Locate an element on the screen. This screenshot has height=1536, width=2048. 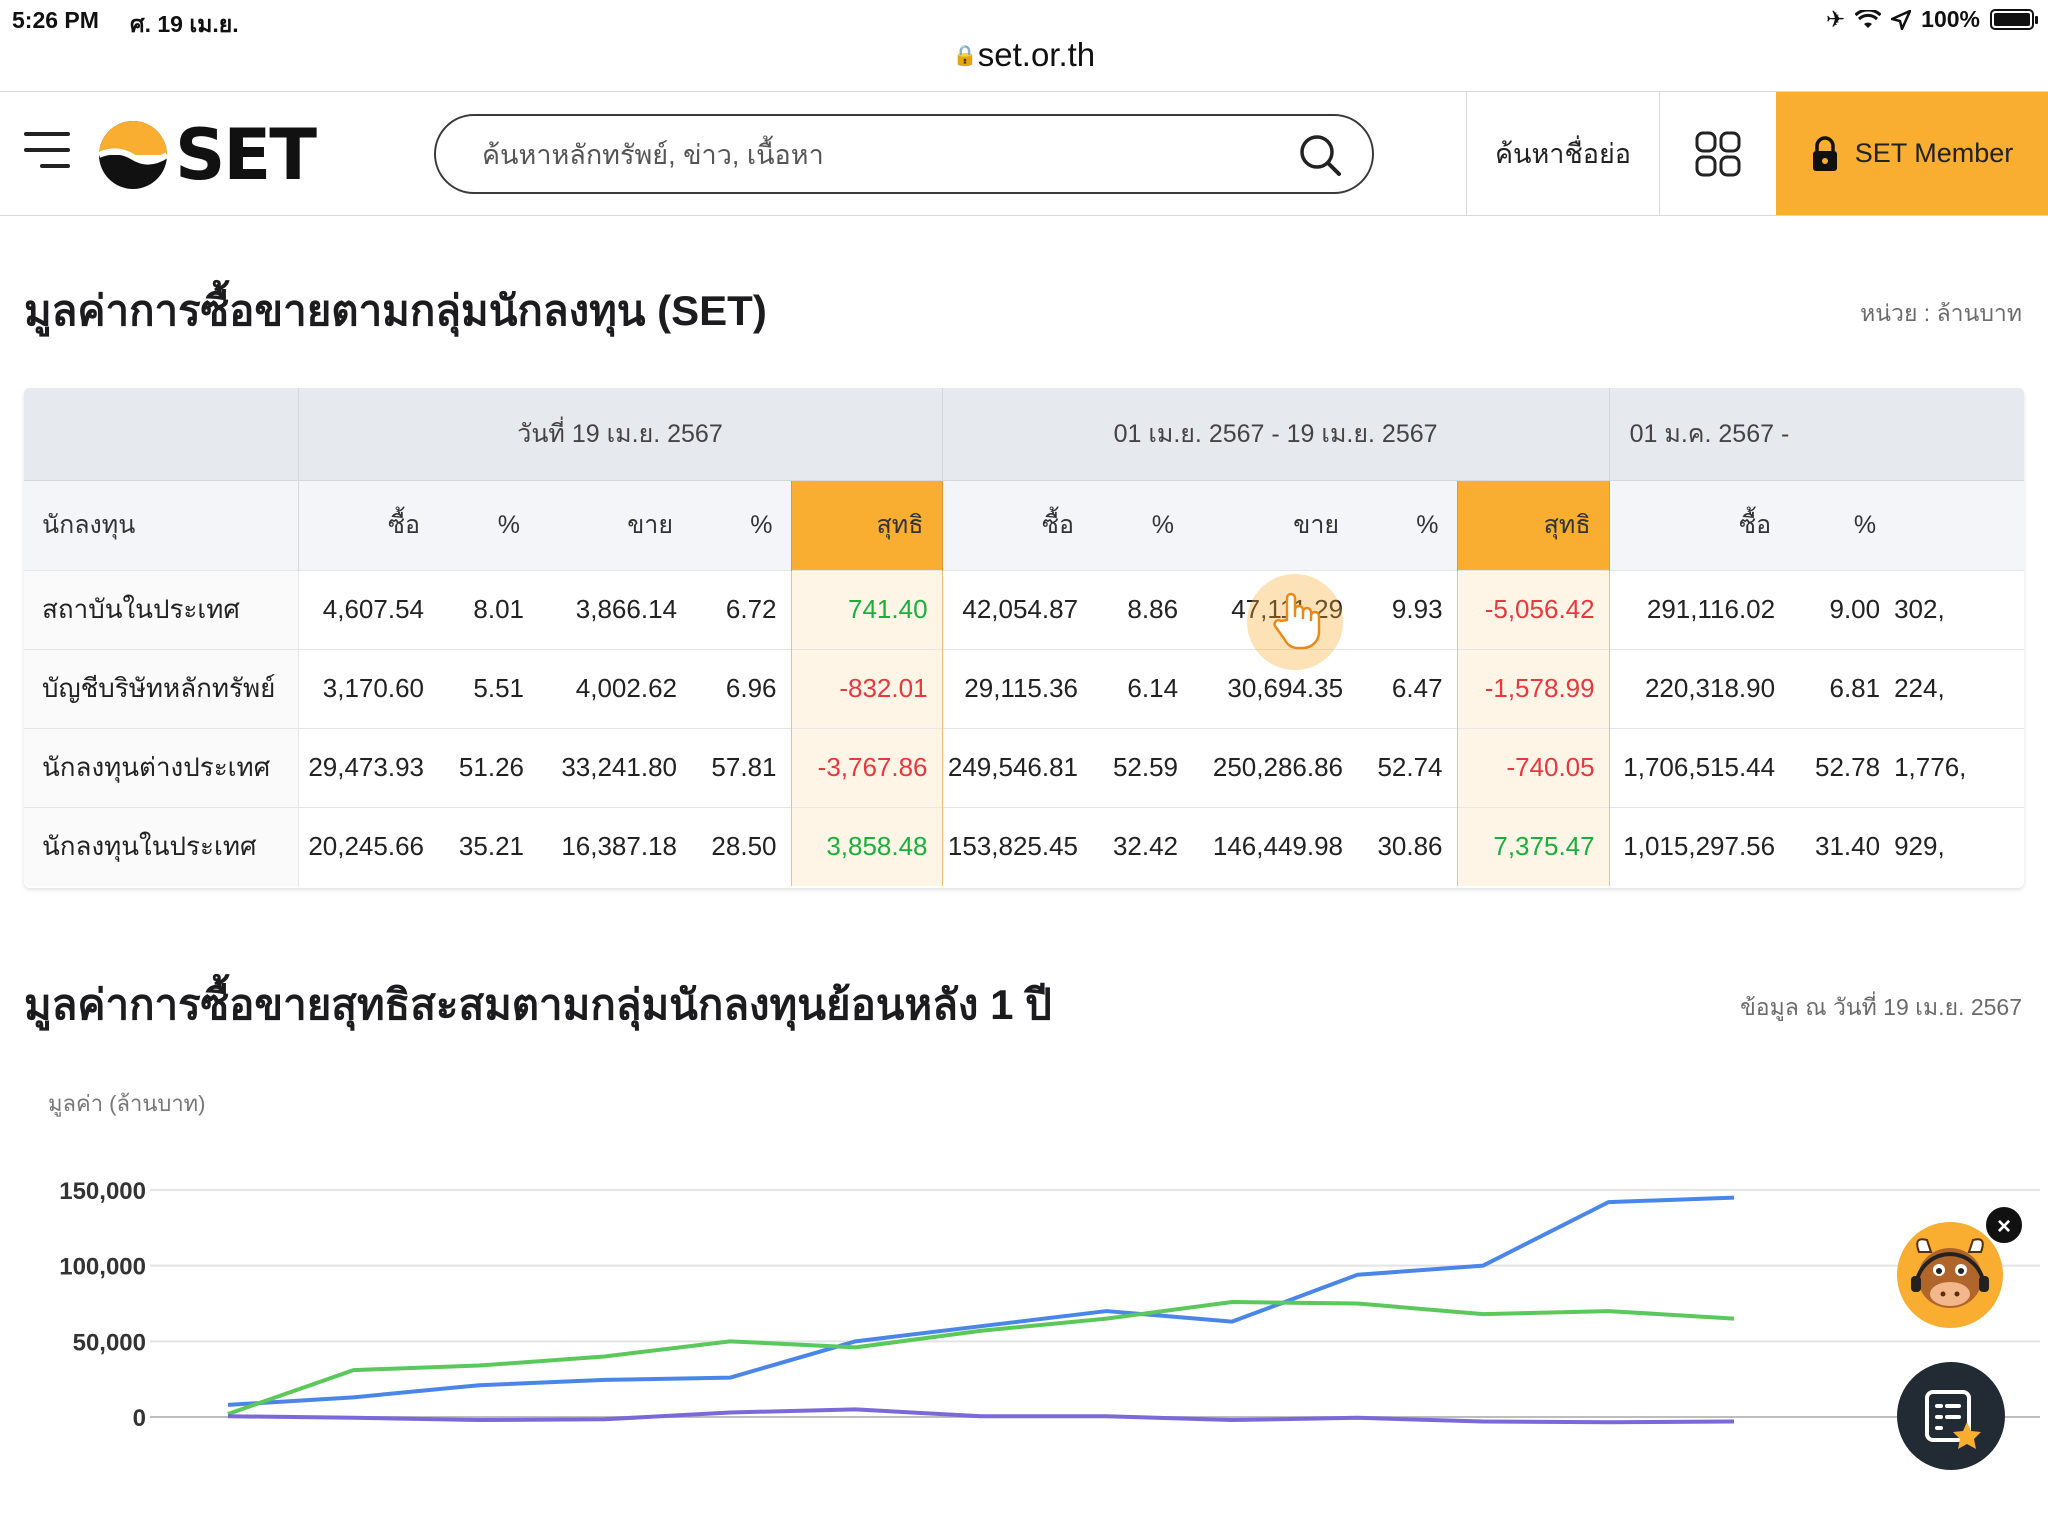
value-cell: 249,546.81 is located at coordinates (1017, 767).